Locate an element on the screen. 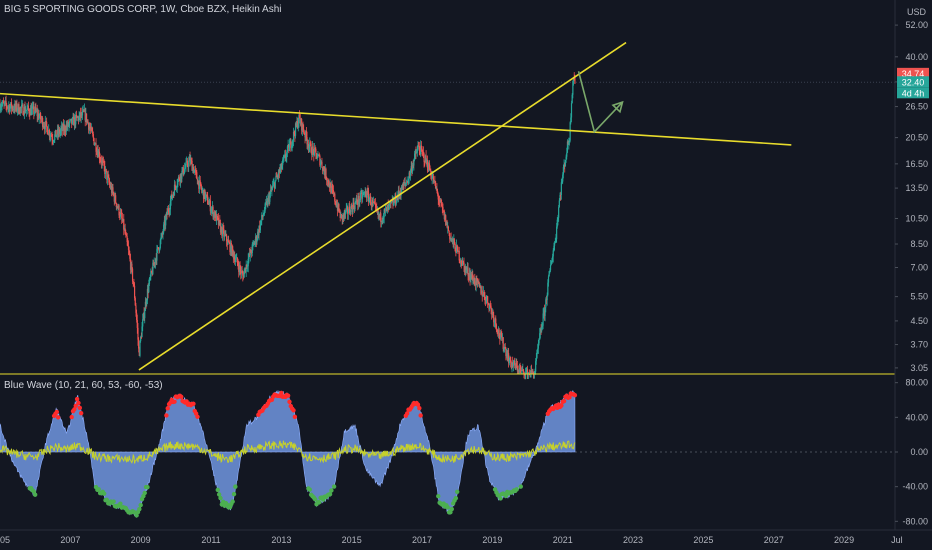 The image size is (932, 550). resistance-trendline is located at coordinates (396, 119).